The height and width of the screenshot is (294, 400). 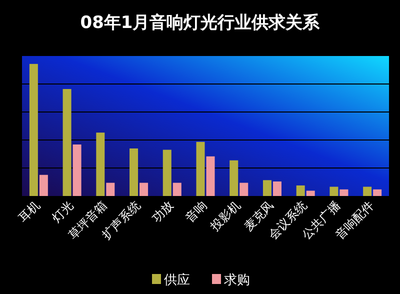 What do you see at coordinates (200, 23) in the screenshot?
I see `chart-title: 08年1月音响灯光行业供求关系` at bounding box center [200, 23].